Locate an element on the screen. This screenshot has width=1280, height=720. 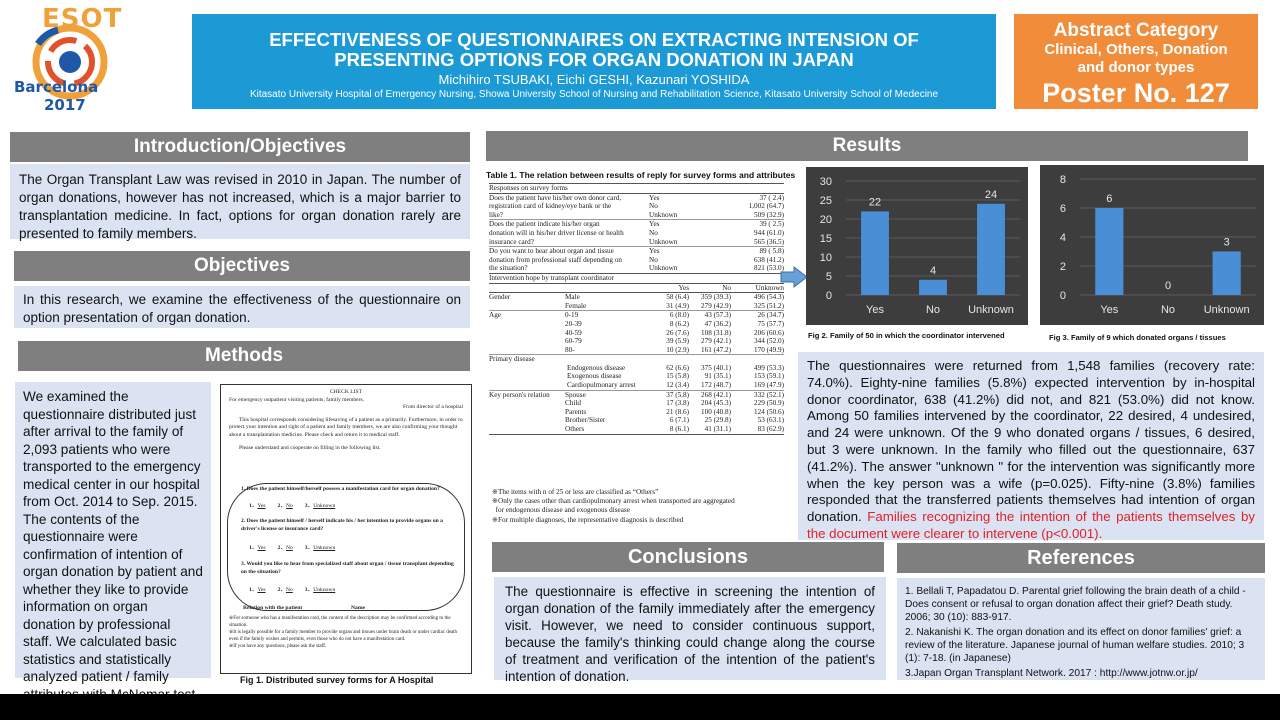
y-tick-label: 2 is located at coordinates (1063, 267).